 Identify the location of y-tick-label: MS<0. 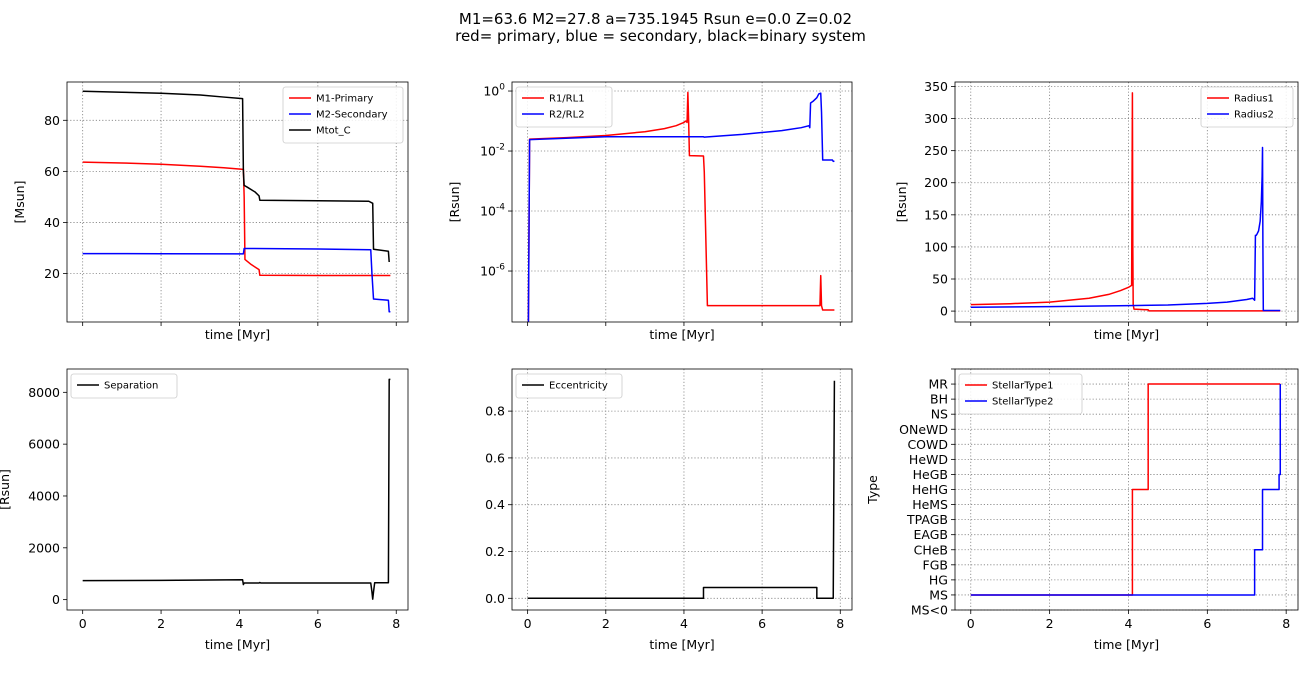
(929, 610).